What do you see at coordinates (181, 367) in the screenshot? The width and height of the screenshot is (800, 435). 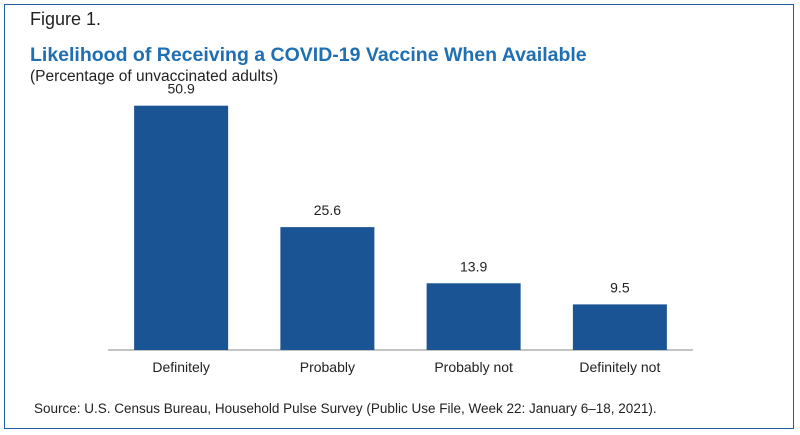 I see `category-label-0: Definitely` at bounding box center [181, 367].